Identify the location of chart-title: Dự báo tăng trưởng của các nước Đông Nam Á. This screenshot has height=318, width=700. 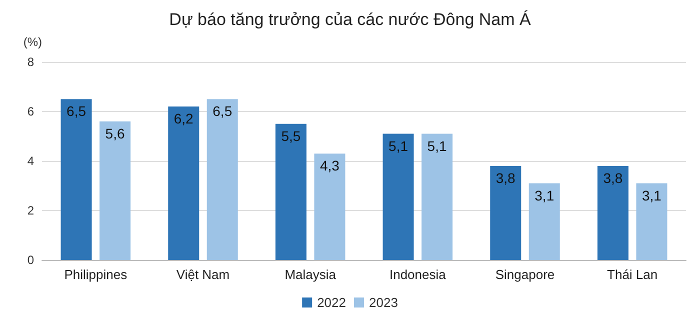
(350, 19).